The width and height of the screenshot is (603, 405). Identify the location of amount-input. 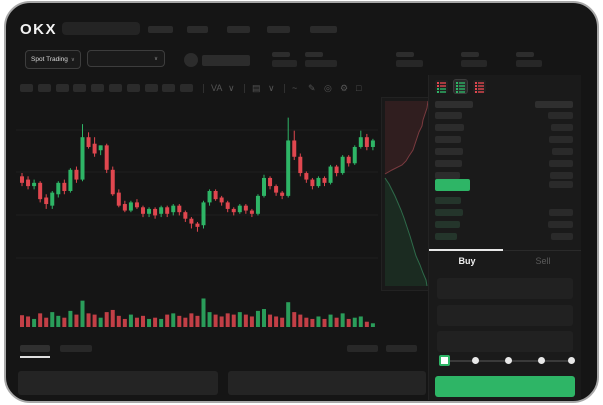
(505, 315).